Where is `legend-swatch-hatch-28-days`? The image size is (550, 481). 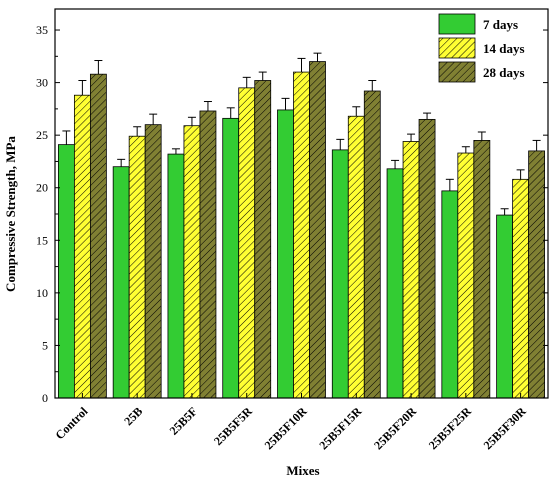 legend-swatch-hatch-28-days is located at coordinates (457, 72).